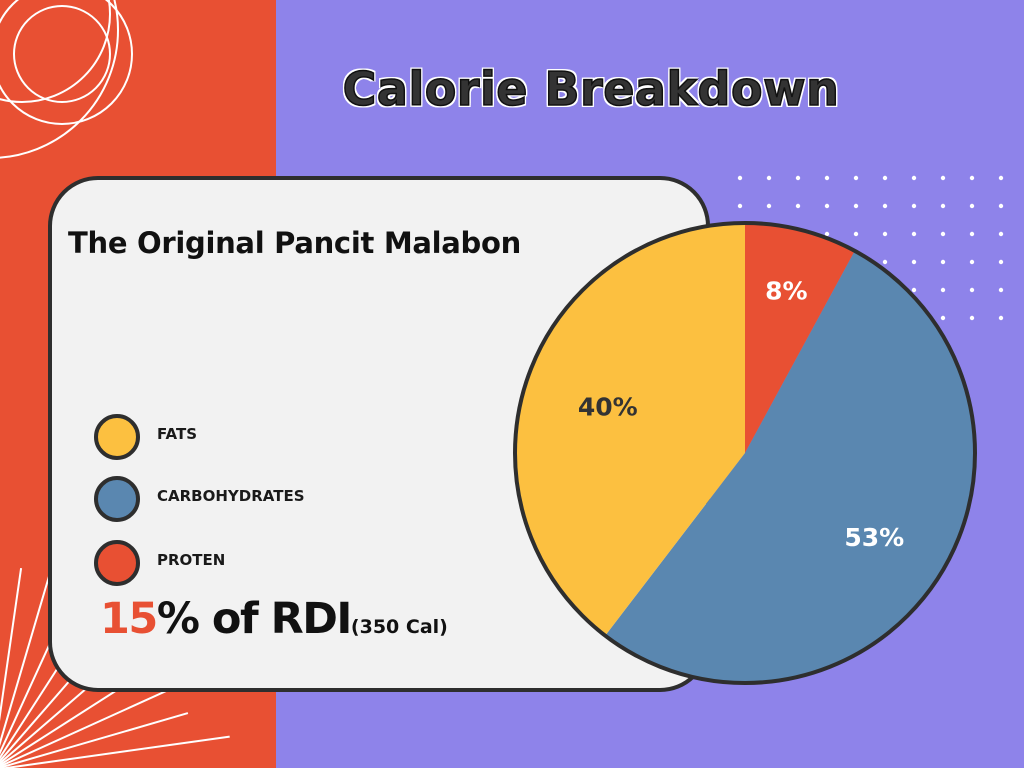  Describe the element at coordinates (117, 563) in the screenshot. I see `legend-swatch-protein` at that location.